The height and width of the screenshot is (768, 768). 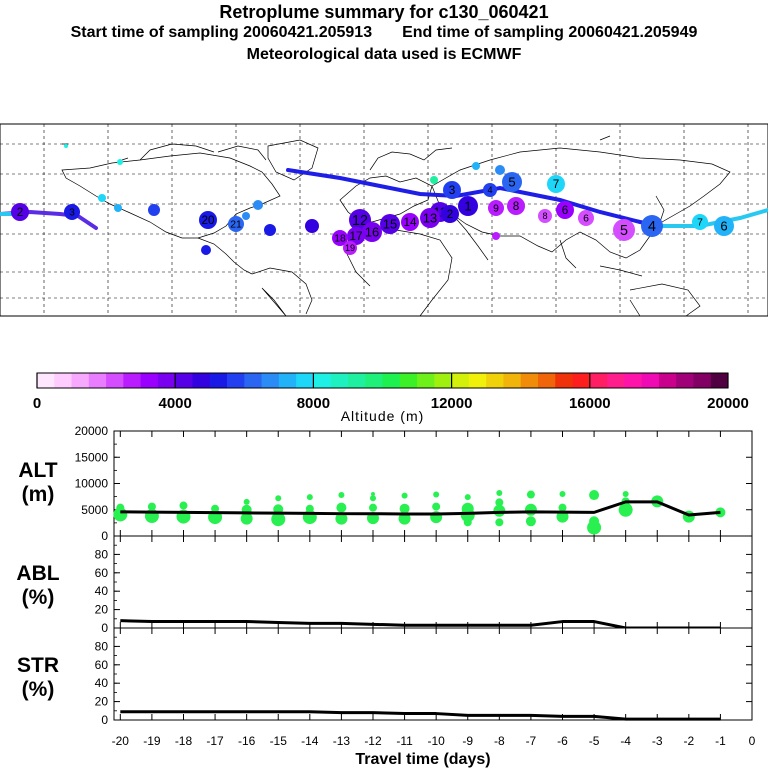 What do you see at coordinates (752, 741) in the screenshot?
I see `x-tick-label: 0` at bounding box center [752, 741].